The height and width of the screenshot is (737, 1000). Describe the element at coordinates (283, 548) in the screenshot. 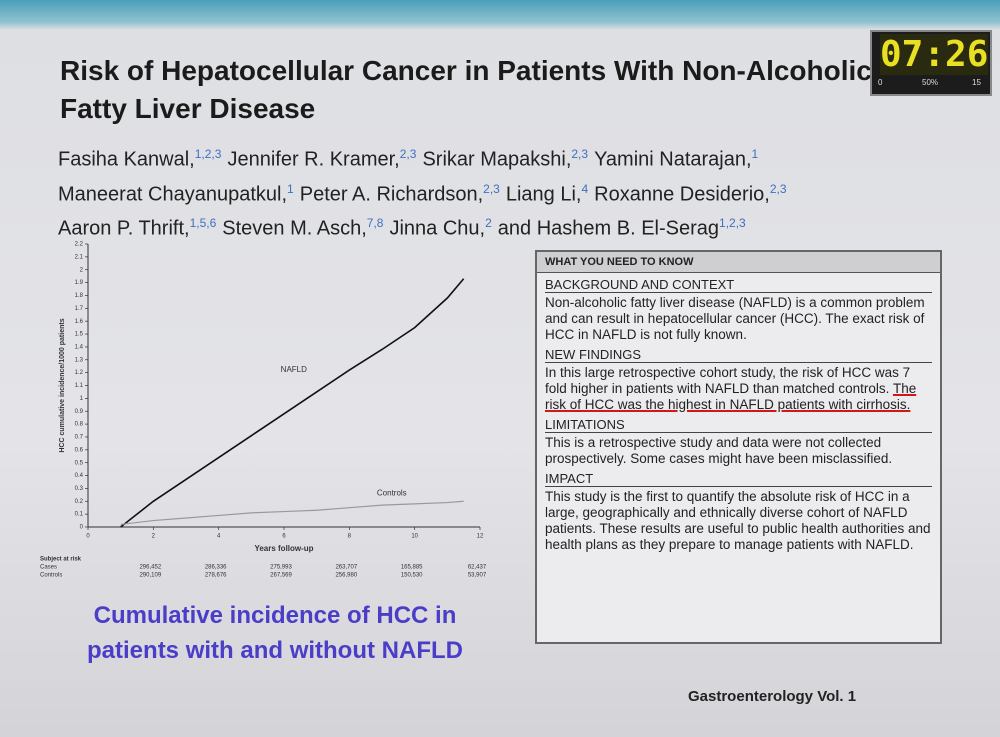

I see `x-axis-label: Years follow-up` at that location.